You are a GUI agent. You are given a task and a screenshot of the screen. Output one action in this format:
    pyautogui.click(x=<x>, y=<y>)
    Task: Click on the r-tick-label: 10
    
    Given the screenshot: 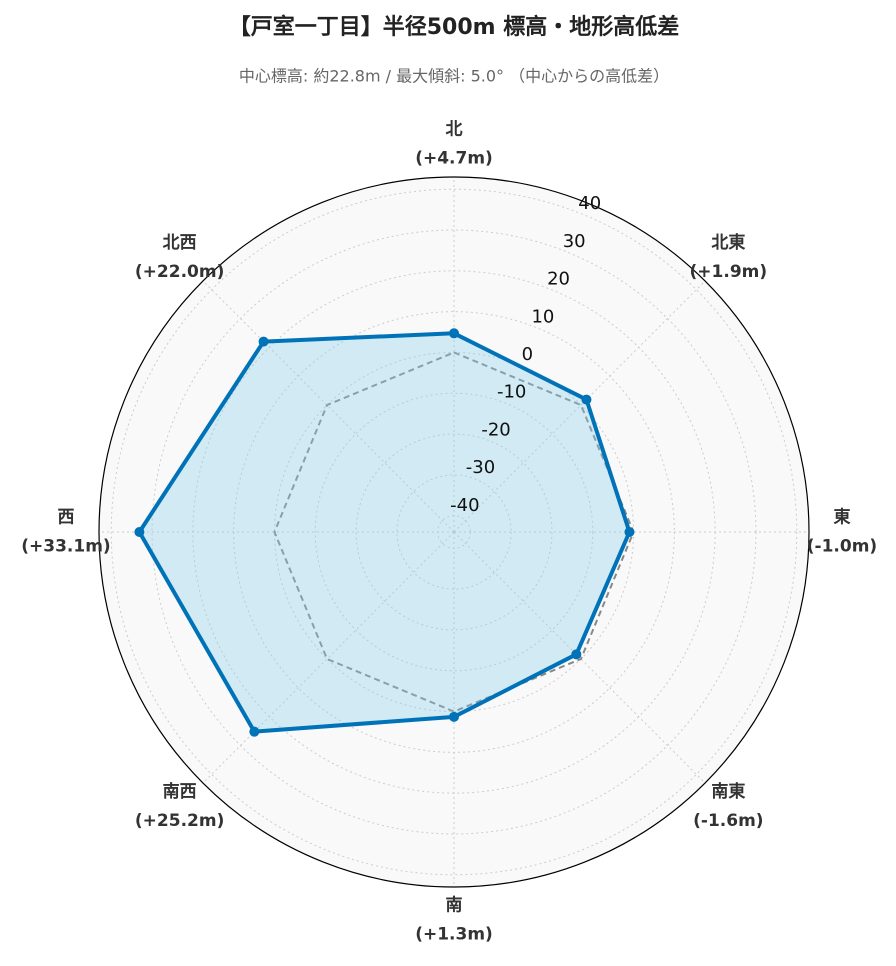 What is the action you would take?
    pyautogui.click(x=542, y=316)
    